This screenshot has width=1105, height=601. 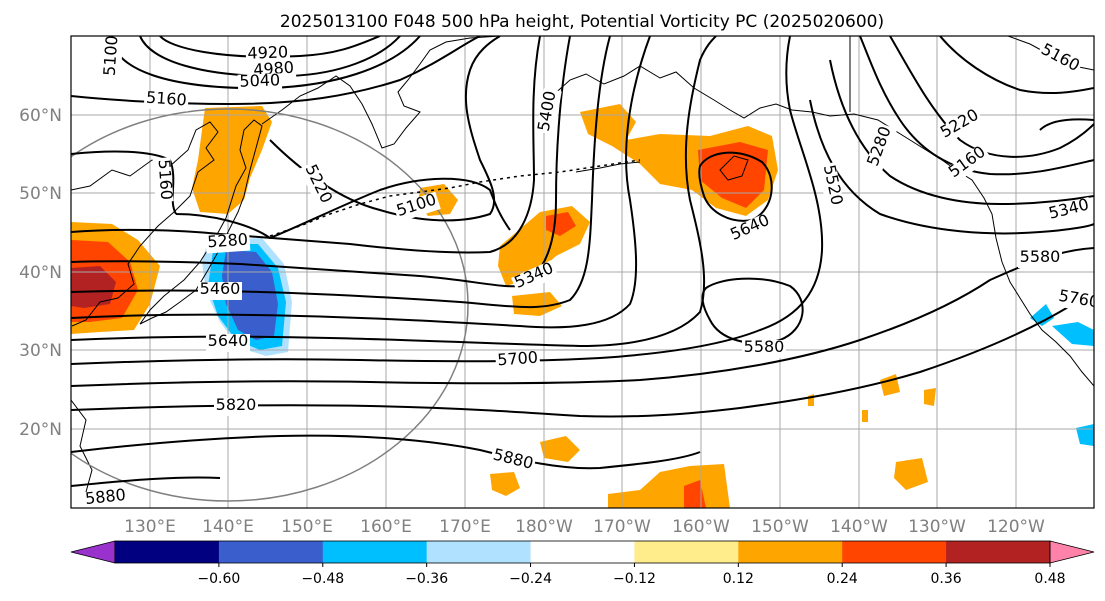 I want to click on pv-strong-region, so click(x=733, y=175).